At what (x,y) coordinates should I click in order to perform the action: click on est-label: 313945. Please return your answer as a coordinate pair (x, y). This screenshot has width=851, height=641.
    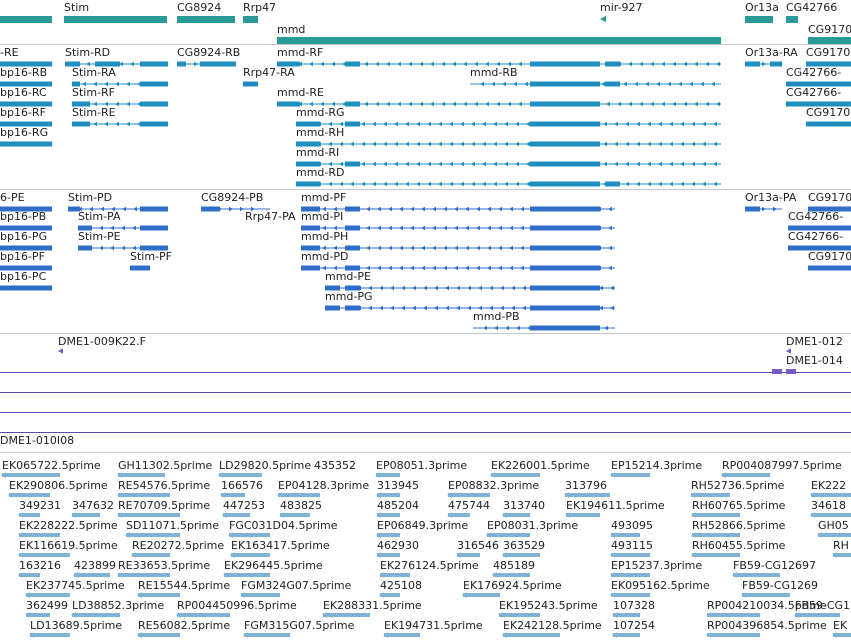
    Looking at the image, I should click on (398, 485).